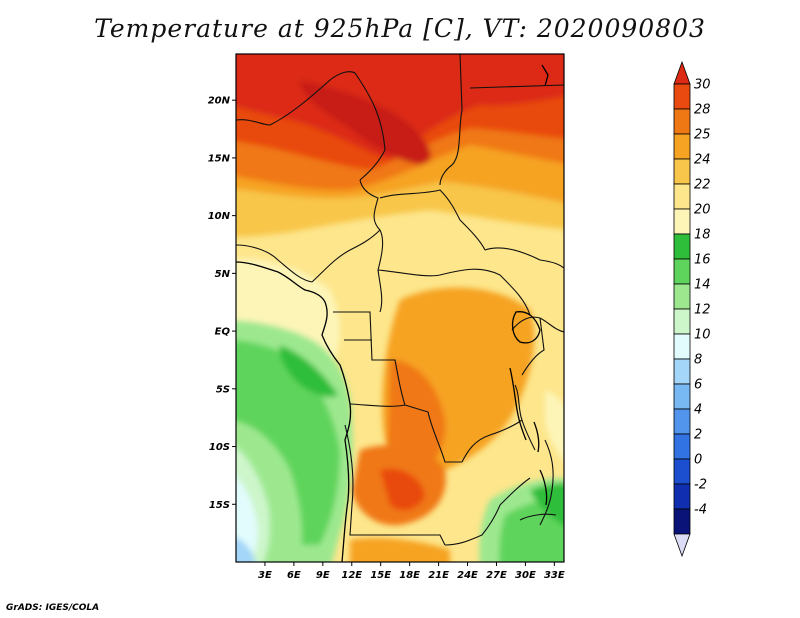 This screenshot has height=618, width=800. Describe the element at coordinates (702, 335) in the screenshot. I see `colorbar-label: 10` at that location.